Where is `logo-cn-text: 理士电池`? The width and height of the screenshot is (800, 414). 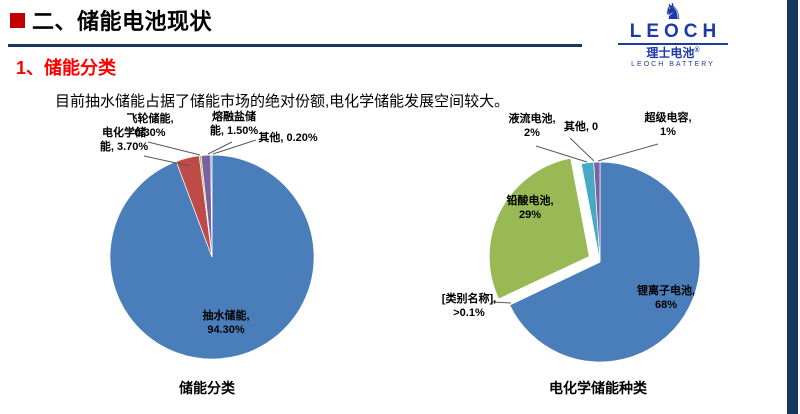
logo-cn-text: 理士电池 is located at coordinates (670, 53).